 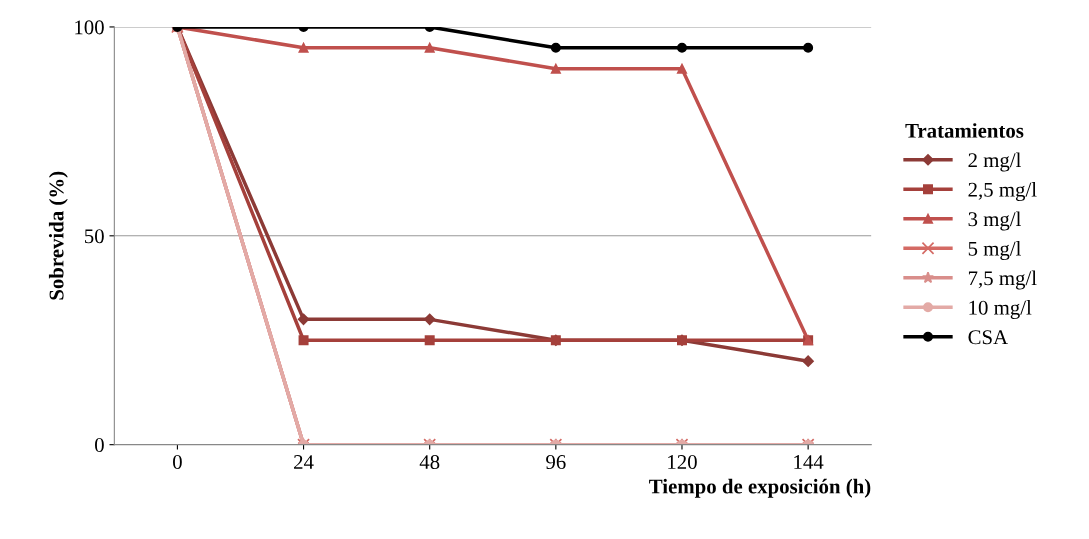 What do you see at coordinates (304, 462) in the screenshot?
I see `x-tick-label: 24` at bounding box center [304, 462].